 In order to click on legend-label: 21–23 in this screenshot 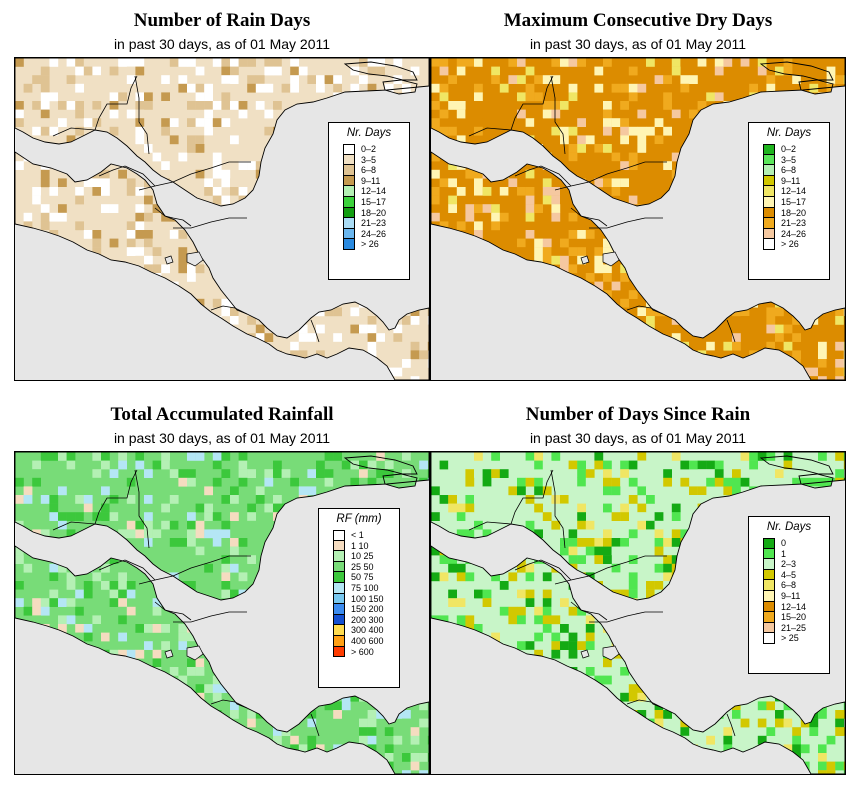, I will do `click(374, 223)`.